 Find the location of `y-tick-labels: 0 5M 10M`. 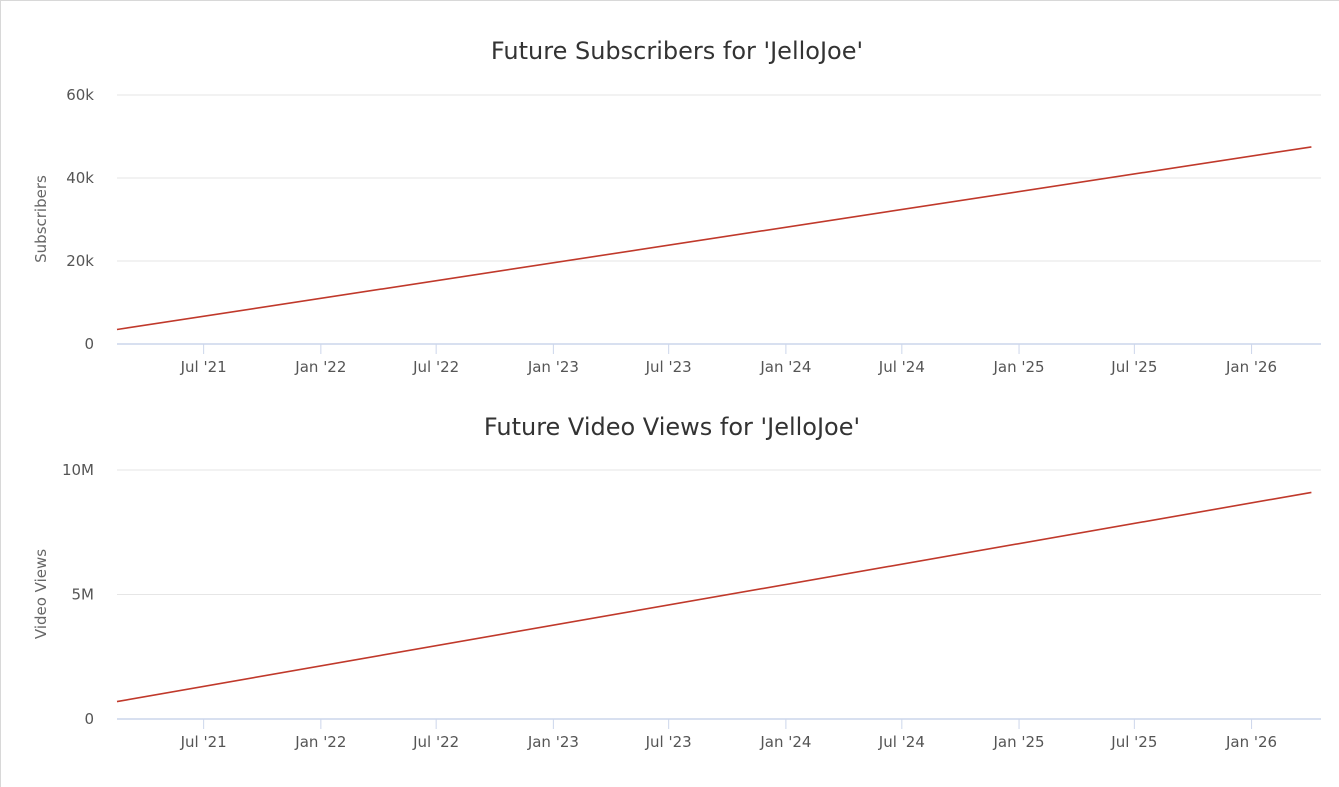

y-tick-labels: 0 5M 10M is located at coordinates (78, 594).